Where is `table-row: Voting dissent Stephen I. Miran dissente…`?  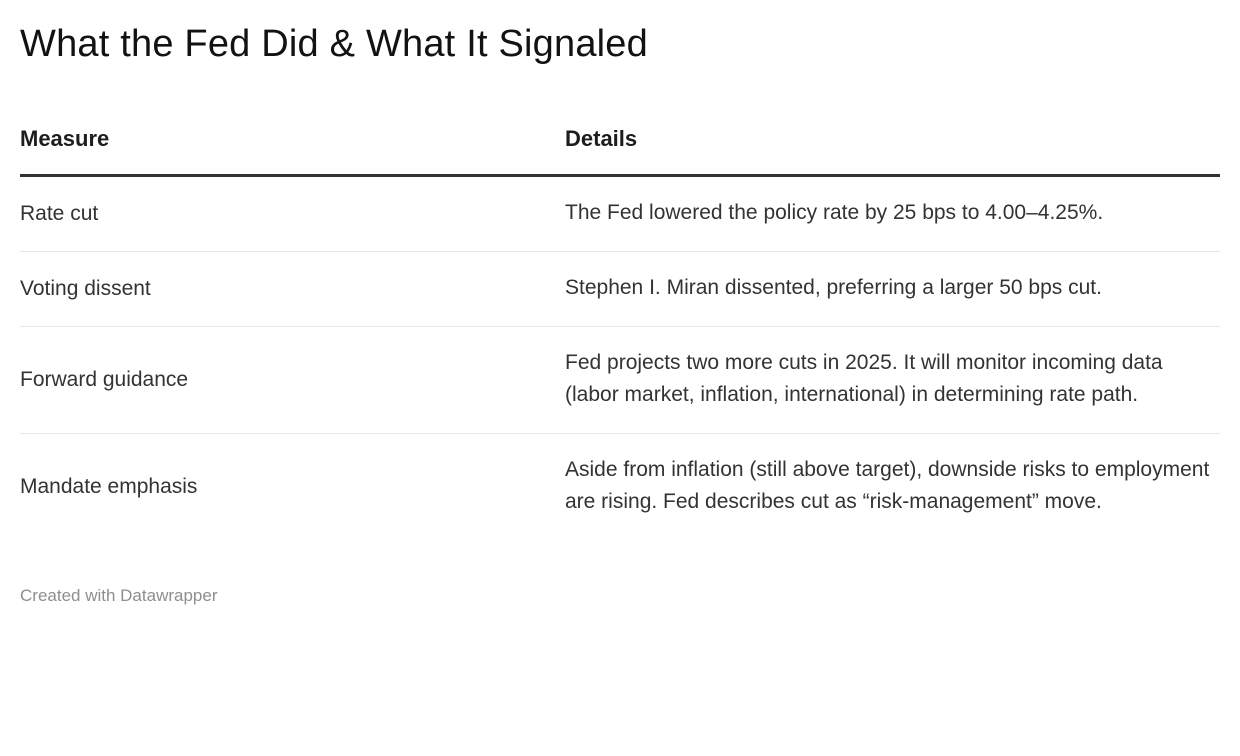
table-row: Voting dissent Stephen I. Miran dissente… is located at coordinates (620, 289).